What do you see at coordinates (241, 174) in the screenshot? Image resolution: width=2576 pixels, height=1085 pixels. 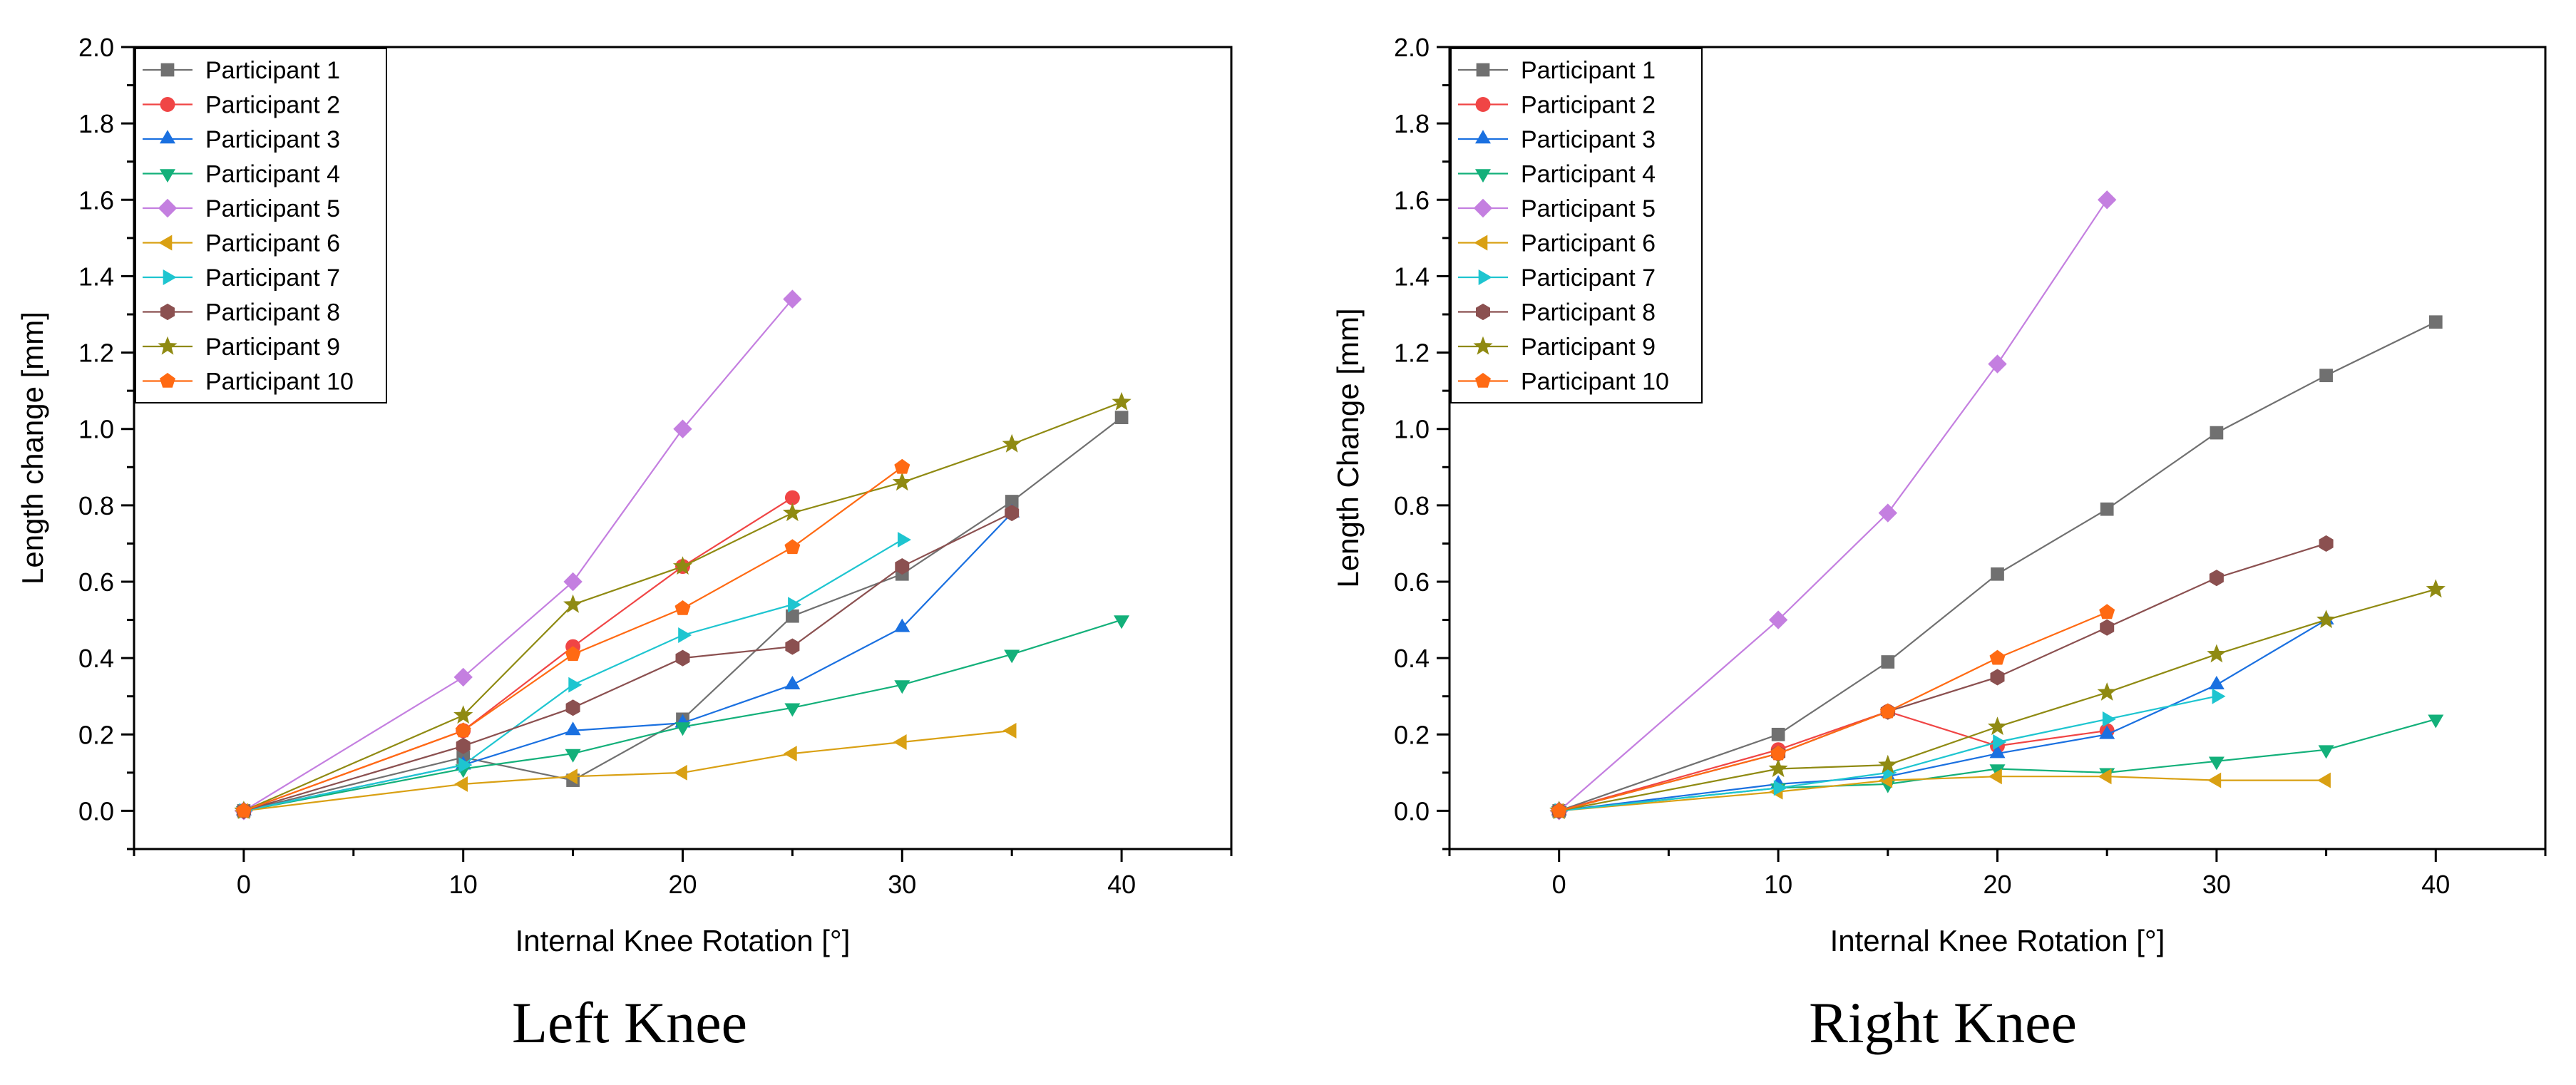 I see `legend-item: Participant 4` at bounding box center [241, 174].